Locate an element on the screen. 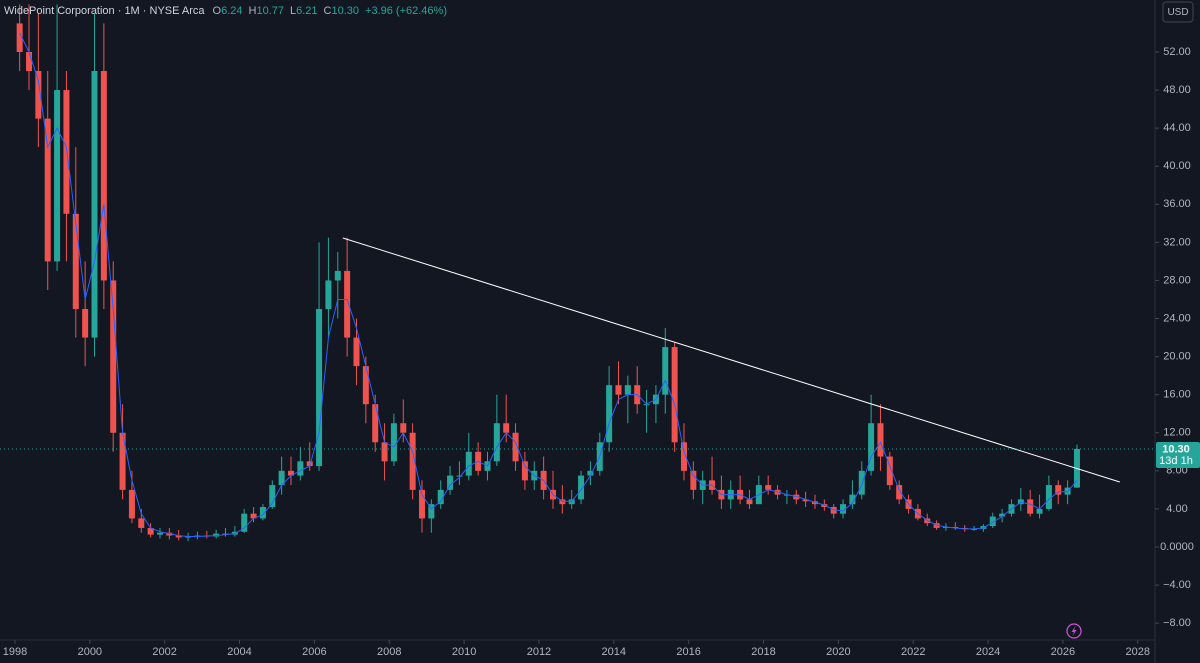 The image size is (1200, 663). x-tick-label: 2006 is located at coordinates (314, 652).